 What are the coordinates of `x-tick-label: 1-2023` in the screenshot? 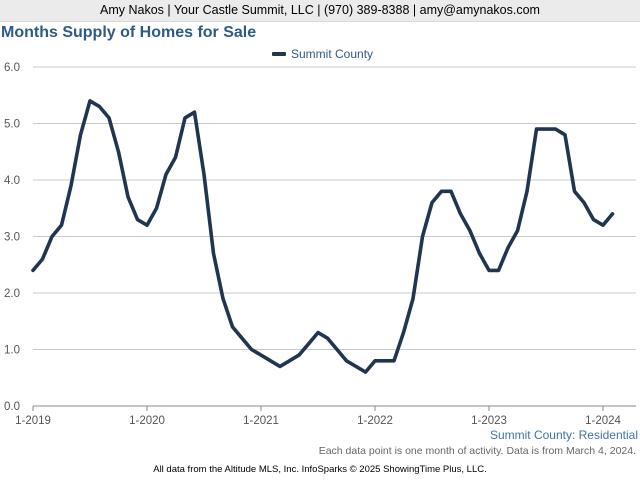 It's located at (489, 421).